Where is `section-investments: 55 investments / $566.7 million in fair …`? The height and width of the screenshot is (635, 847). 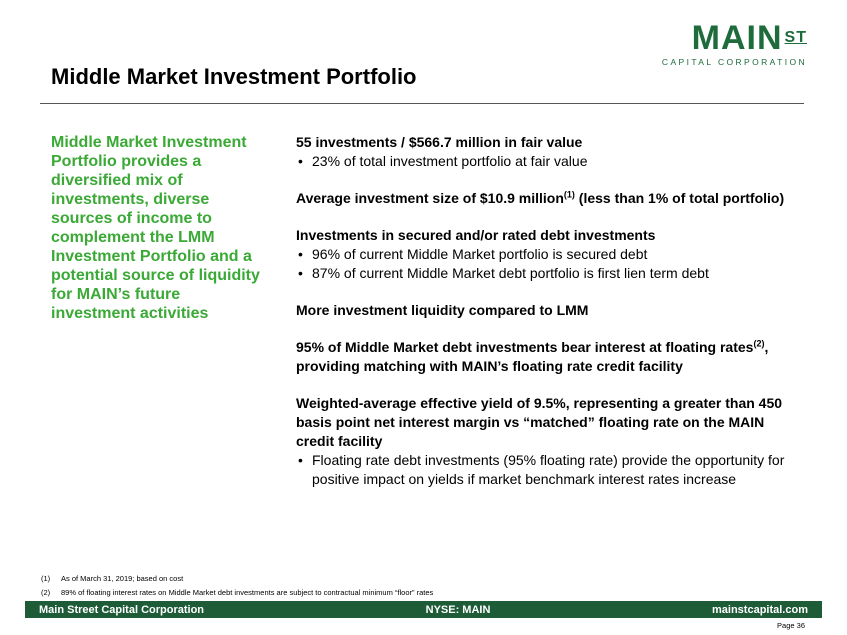 section-investments: 55 investments / $566.7 million in fair … is located at coordinates (541, 152).